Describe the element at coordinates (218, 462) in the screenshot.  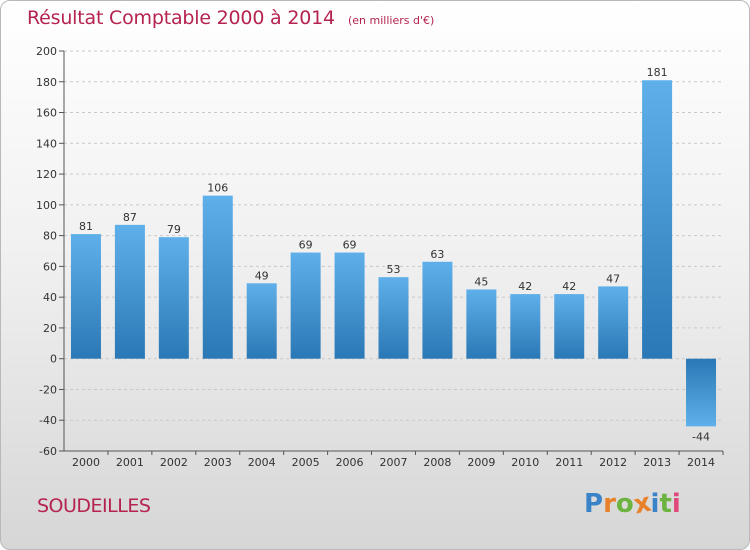
I see `x-tick-label-2003: 2003` at that location.